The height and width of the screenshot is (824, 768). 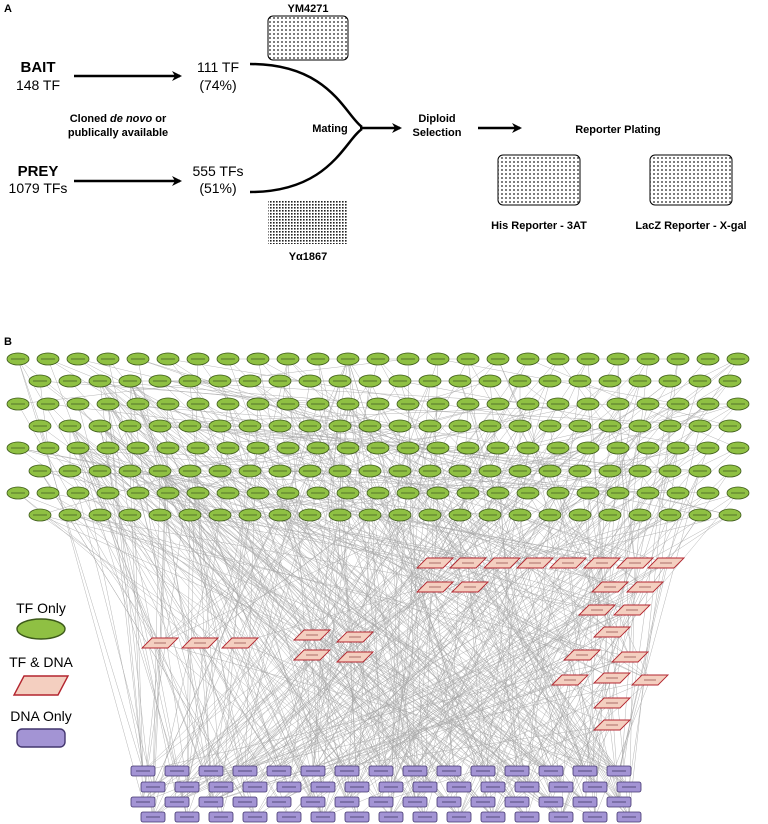 What do you see at coordinates (691, 180) in the screenshot?
I see `lacz-reporter-plate` at bounding box center [691, 180].